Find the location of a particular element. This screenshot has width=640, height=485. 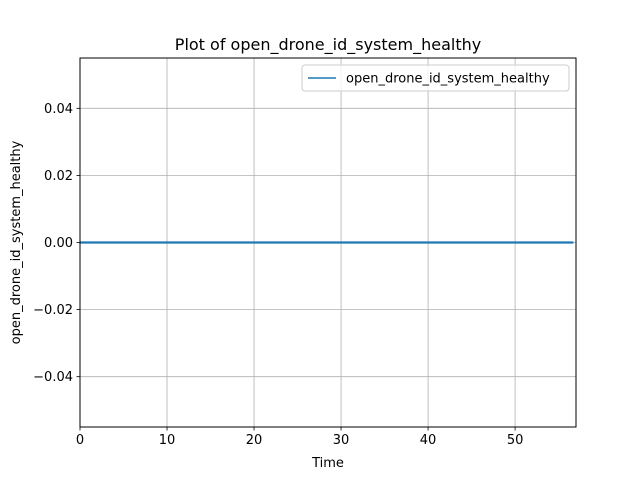

x-tick-label: 50 is located at coordinates (515, 440).